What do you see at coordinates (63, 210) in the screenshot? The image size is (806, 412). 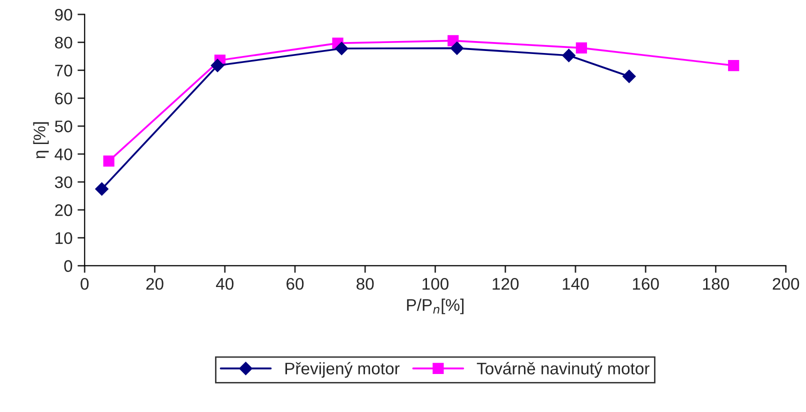 I see `y-tick-label: 20` at bounding box center [63, 210].